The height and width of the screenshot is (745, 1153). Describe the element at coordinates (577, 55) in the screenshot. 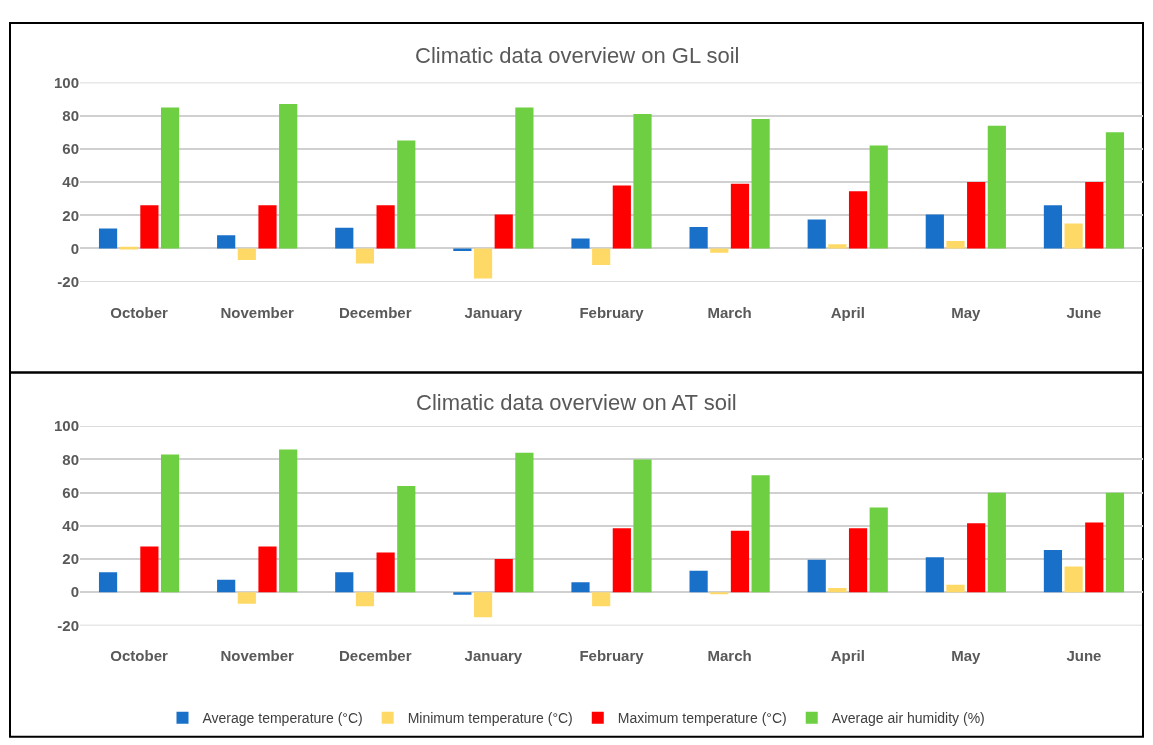

I see `chart-title: Climatic data overview on GL soil` at that location.